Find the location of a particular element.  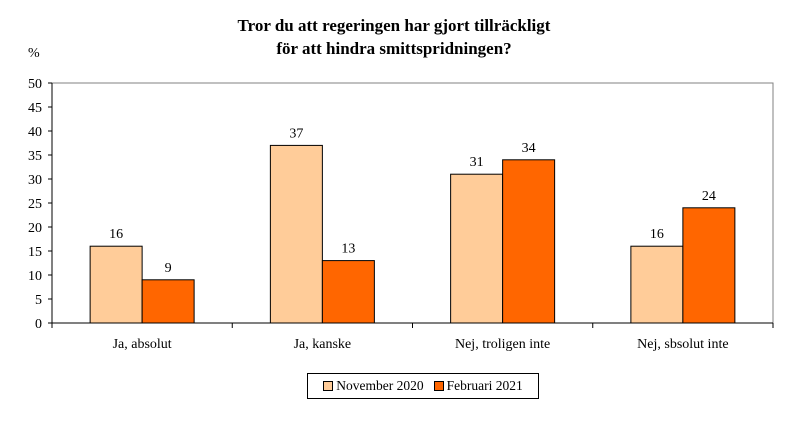

category-label: Ja, kanske is located at coordinates (323, 344).